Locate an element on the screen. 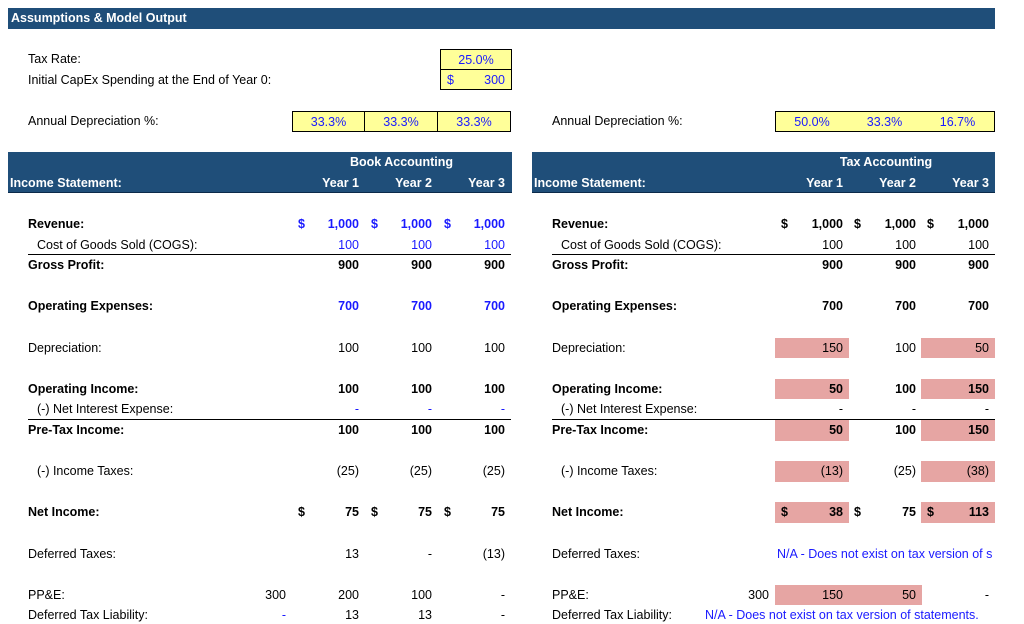  row-label: Operating Income: is located at coordinates (607, 388).